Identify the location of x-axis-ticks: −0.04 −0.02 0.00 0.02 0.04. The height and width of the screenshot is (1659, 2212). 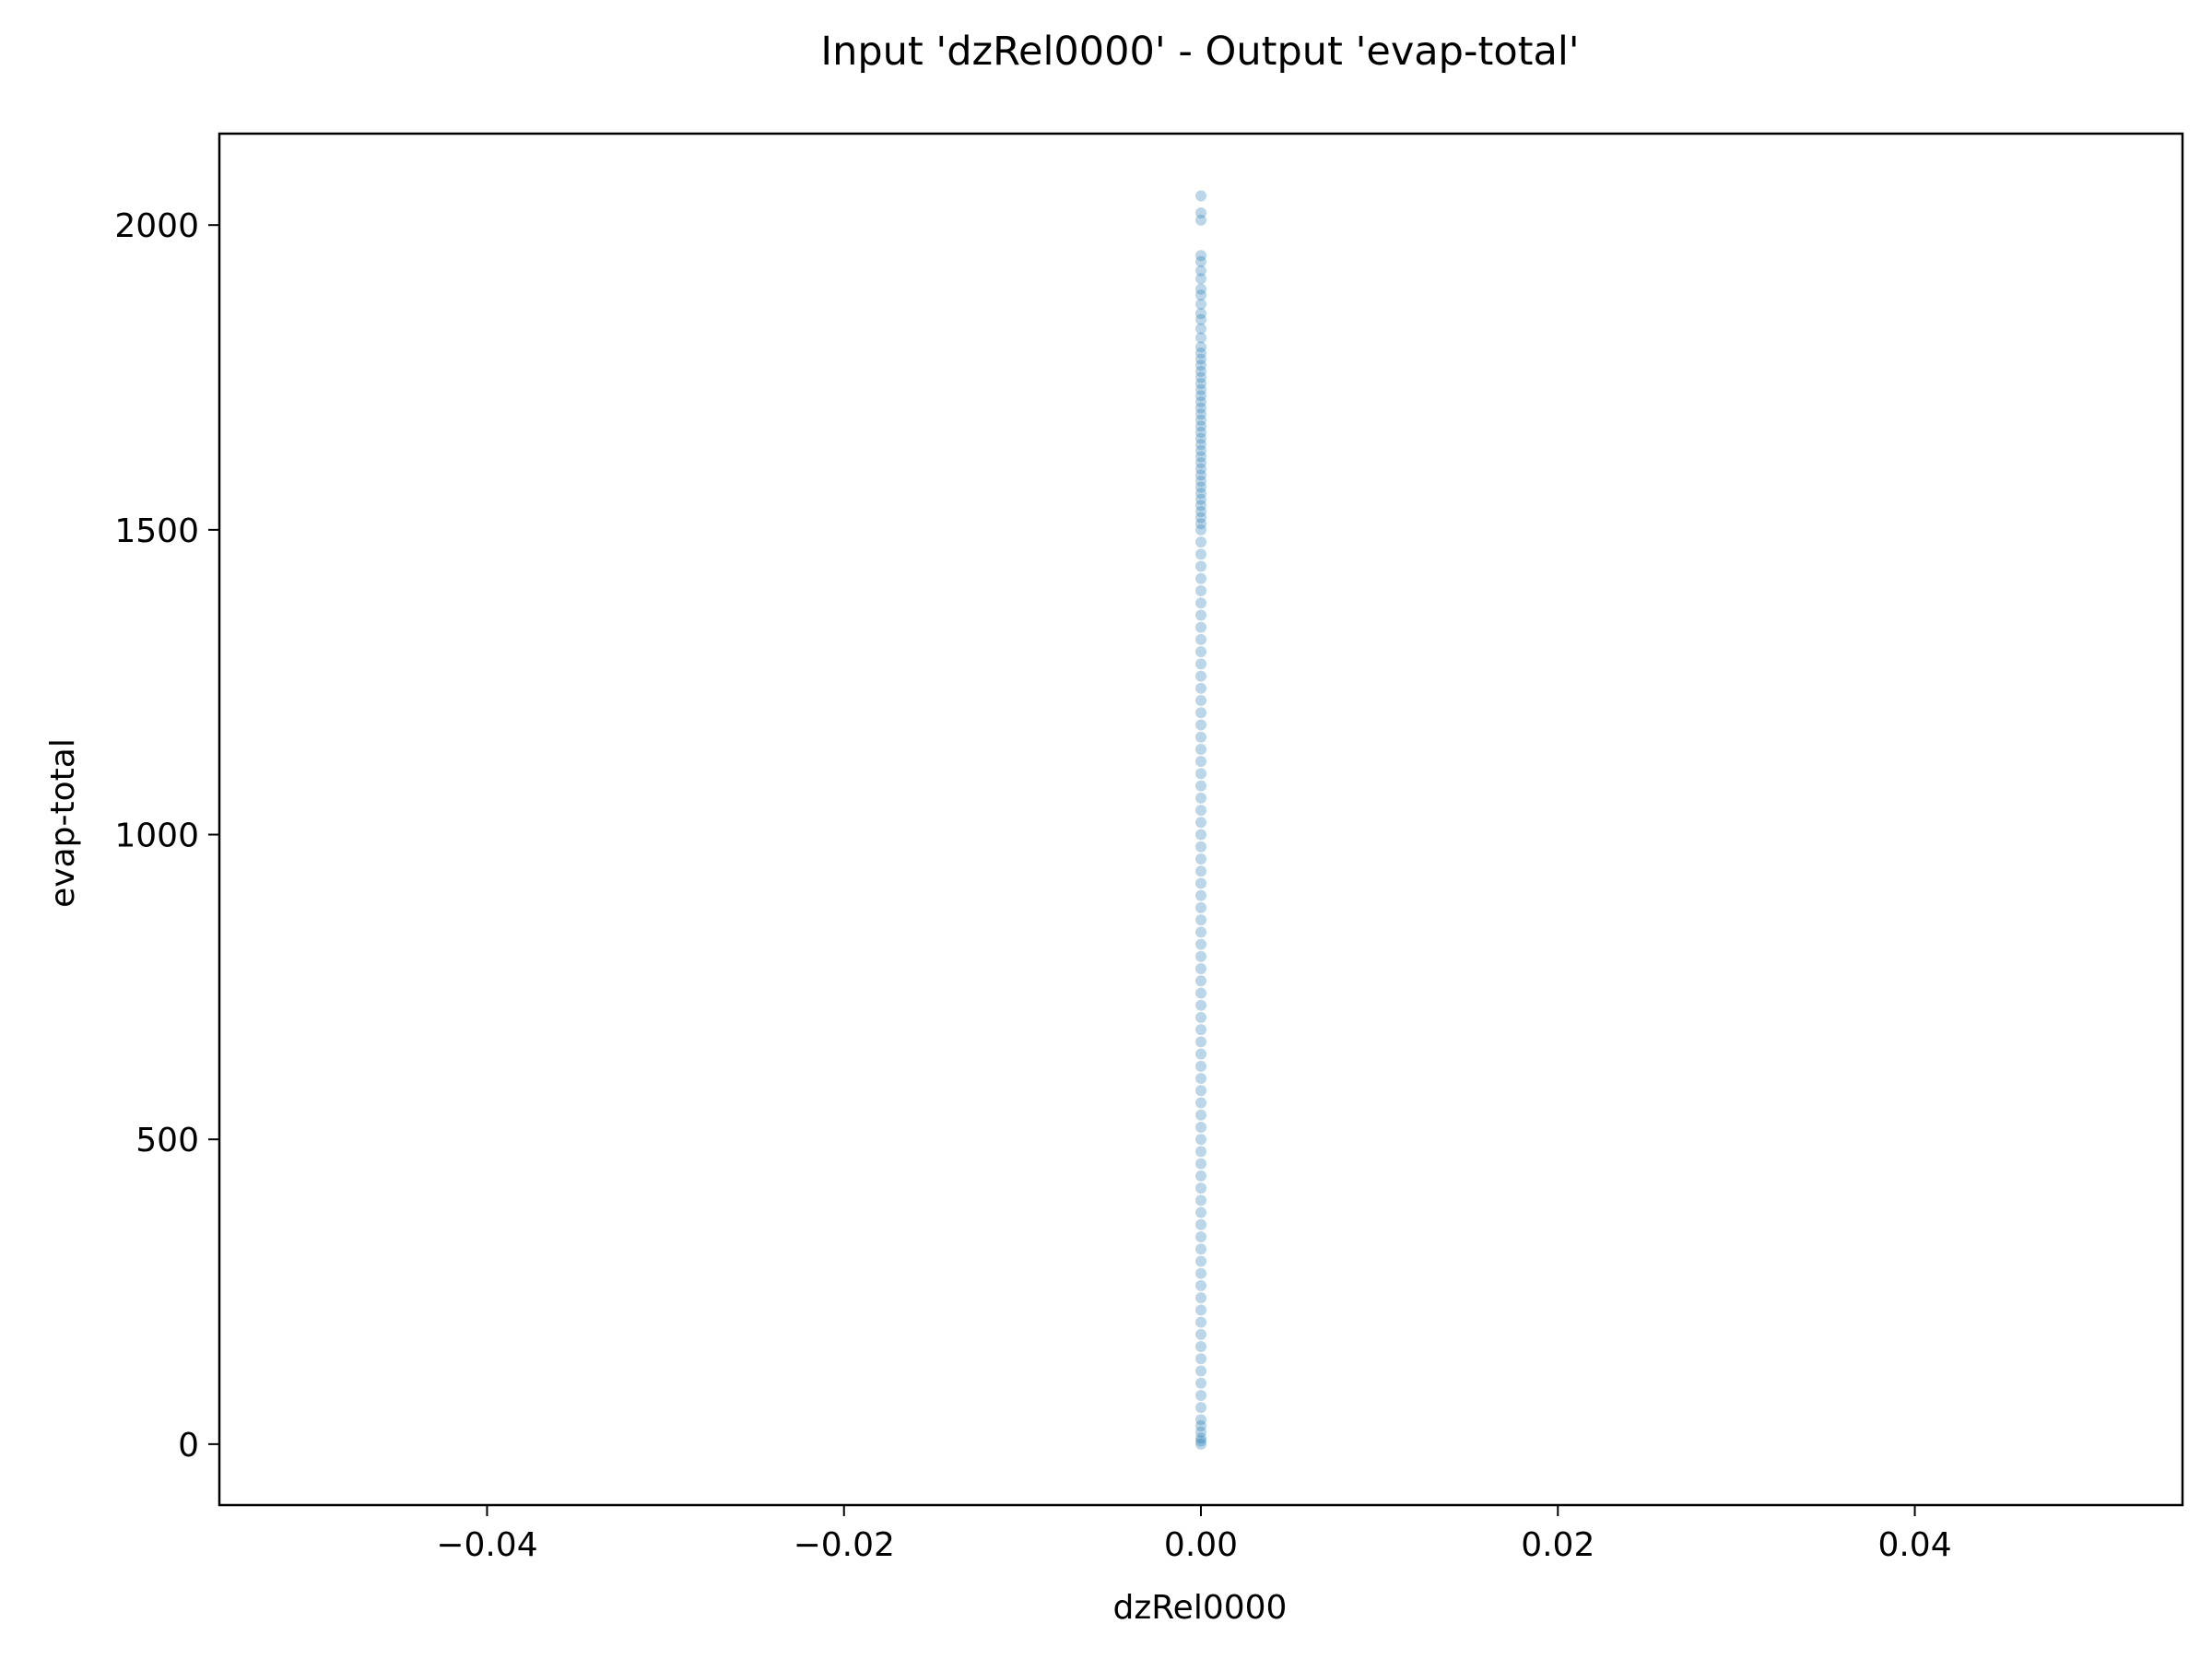
(1194, 1534).